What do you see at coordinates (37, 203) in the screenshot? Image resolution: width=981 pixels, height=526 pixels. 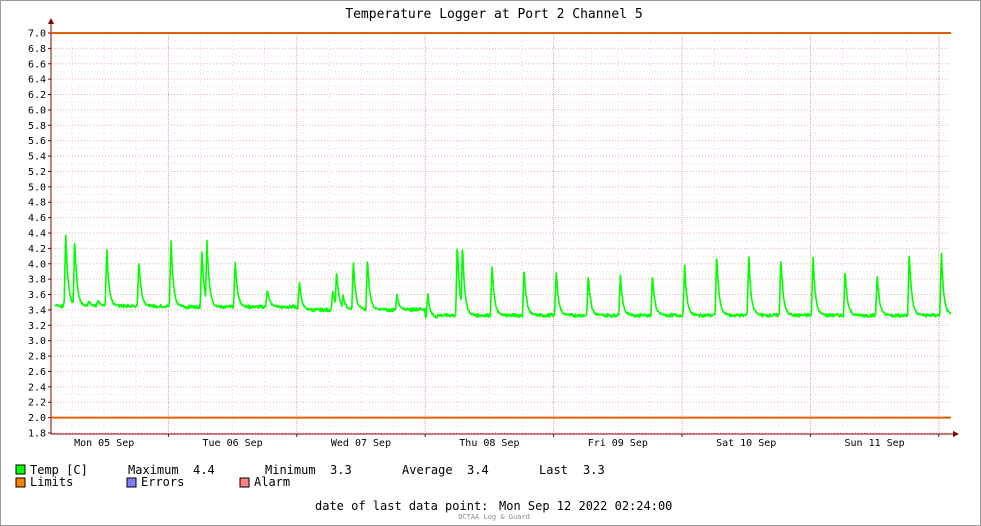 I see `y-tick-label: 4.8` at bounding box center [37, 203].